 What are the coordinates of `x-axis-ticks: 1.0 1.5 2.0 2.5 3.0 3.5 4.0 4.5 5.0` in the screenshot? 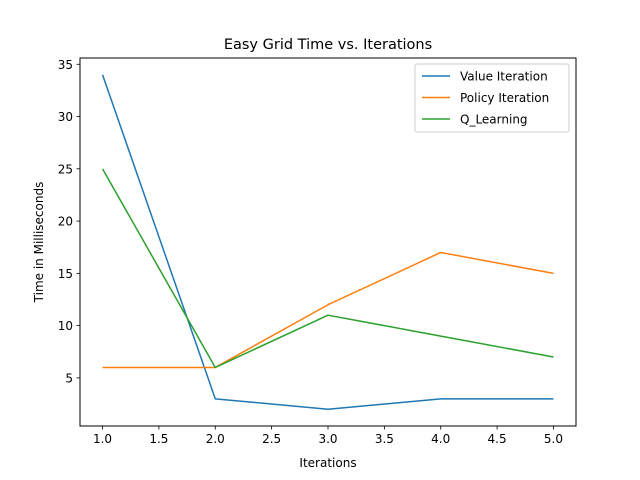 It's located at (328, 436).